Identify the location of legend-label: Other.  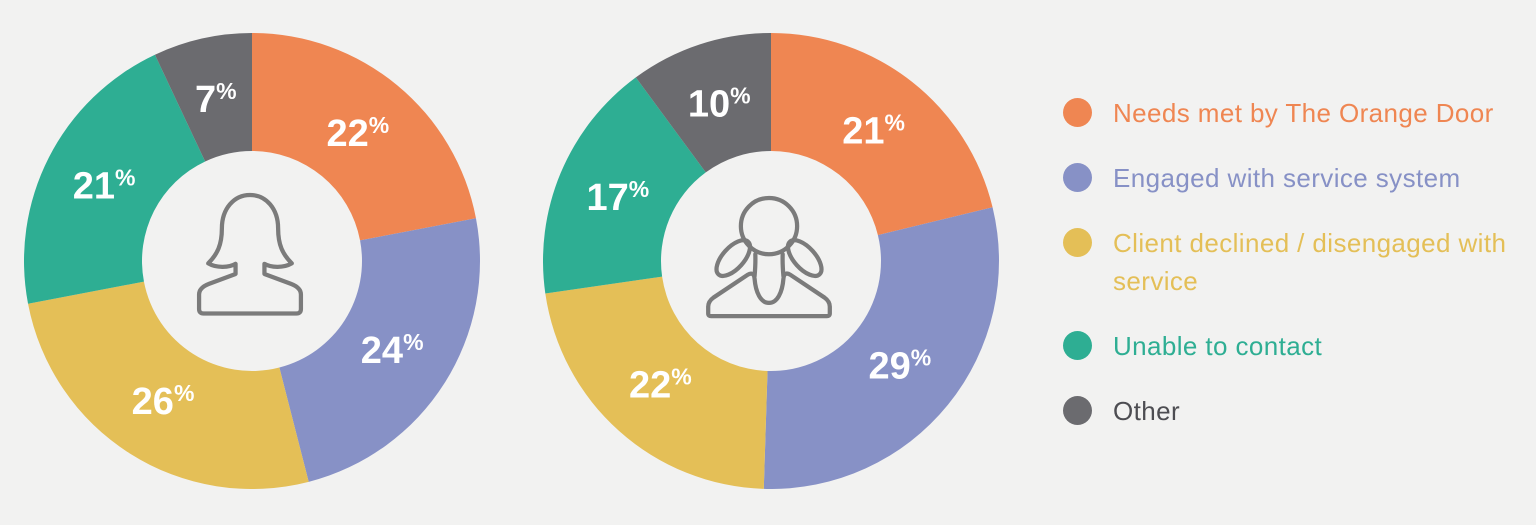
(1147, 411).